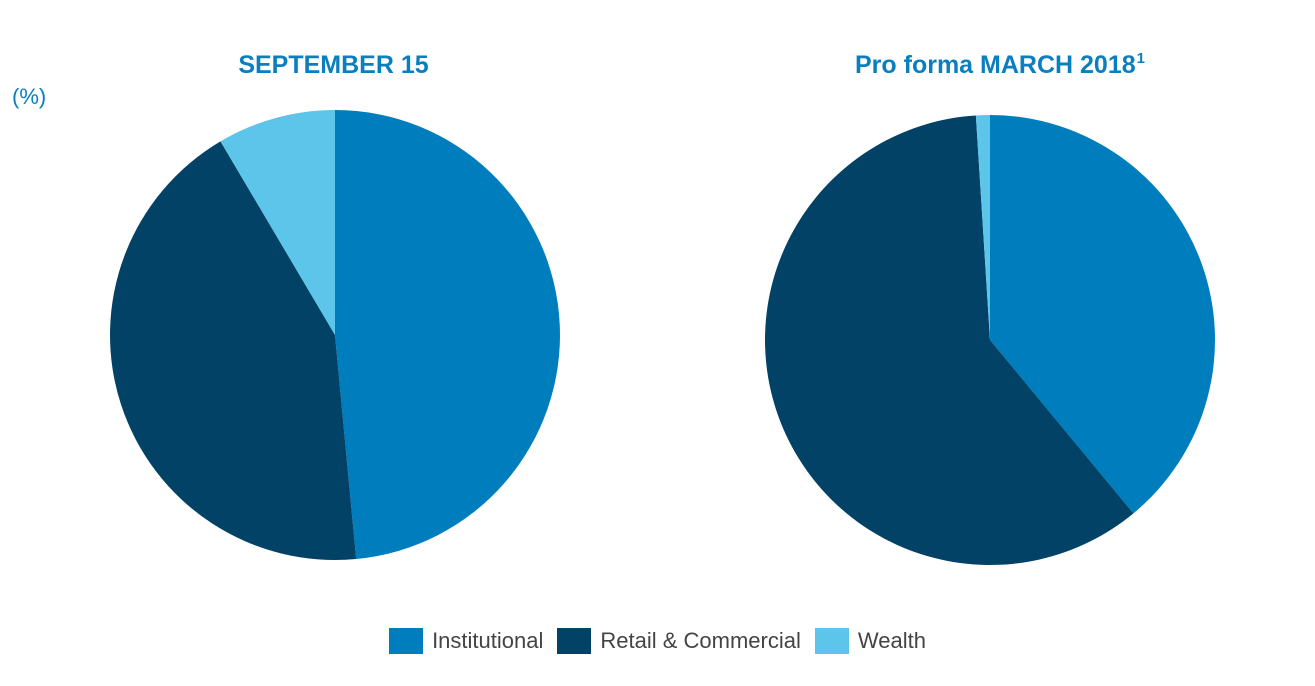 Image resolution: width=1315 pixels, height=686 pixels. I want to click on chart-title-september-15: SEPTEMBER 15, so click(334, 65).